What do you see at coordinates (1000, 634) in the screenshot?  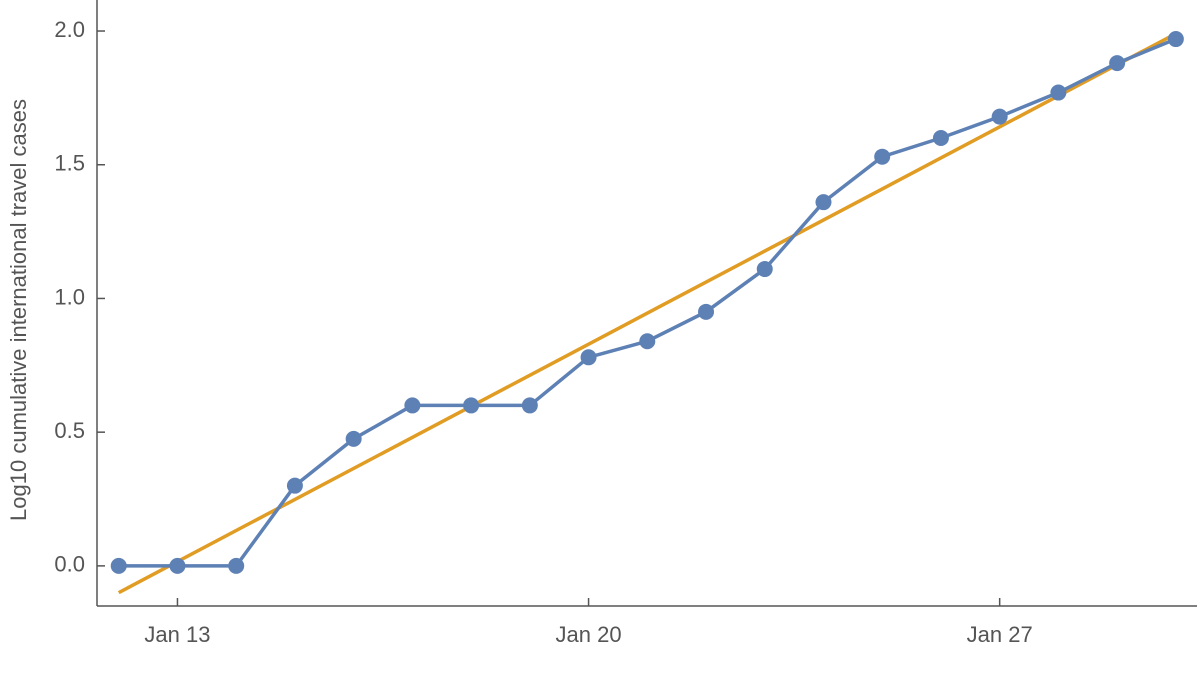 I see `x-tick-label: Jan 27` at bounding box center [1000, 634].